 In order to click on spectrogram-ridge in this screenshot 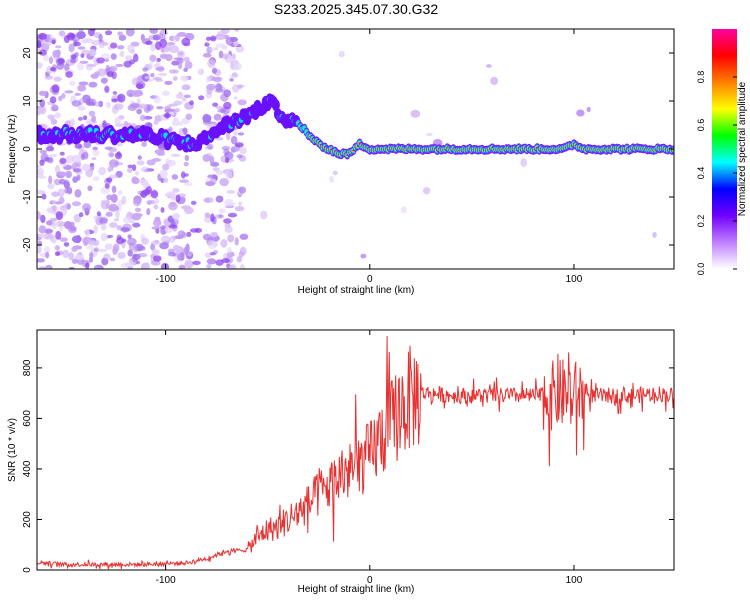, I will do `click(355, 126)`.